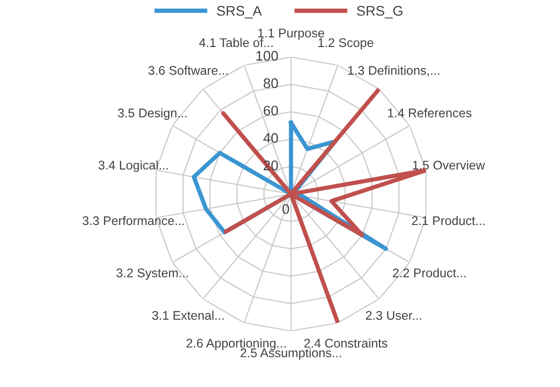 This screenshot has width=560, height=387. What do you see at coordinates (346, 343) in the screenshot?
I see `spoke-label: 2.4 Constraints` at bounding box center [346, 343].